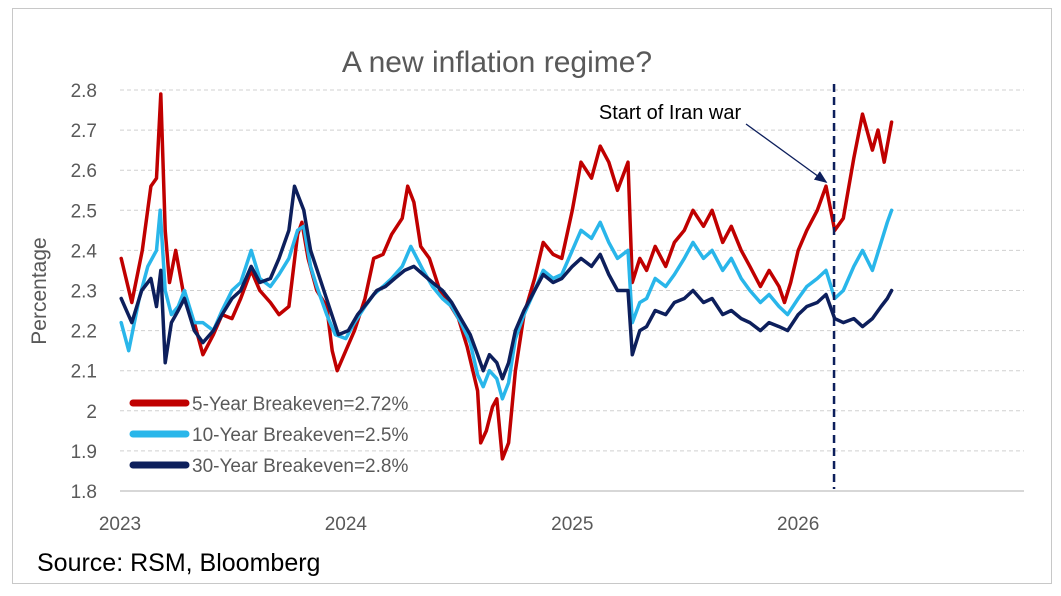  I want to click on y-tick-label: 2.2, so click(84, 332).